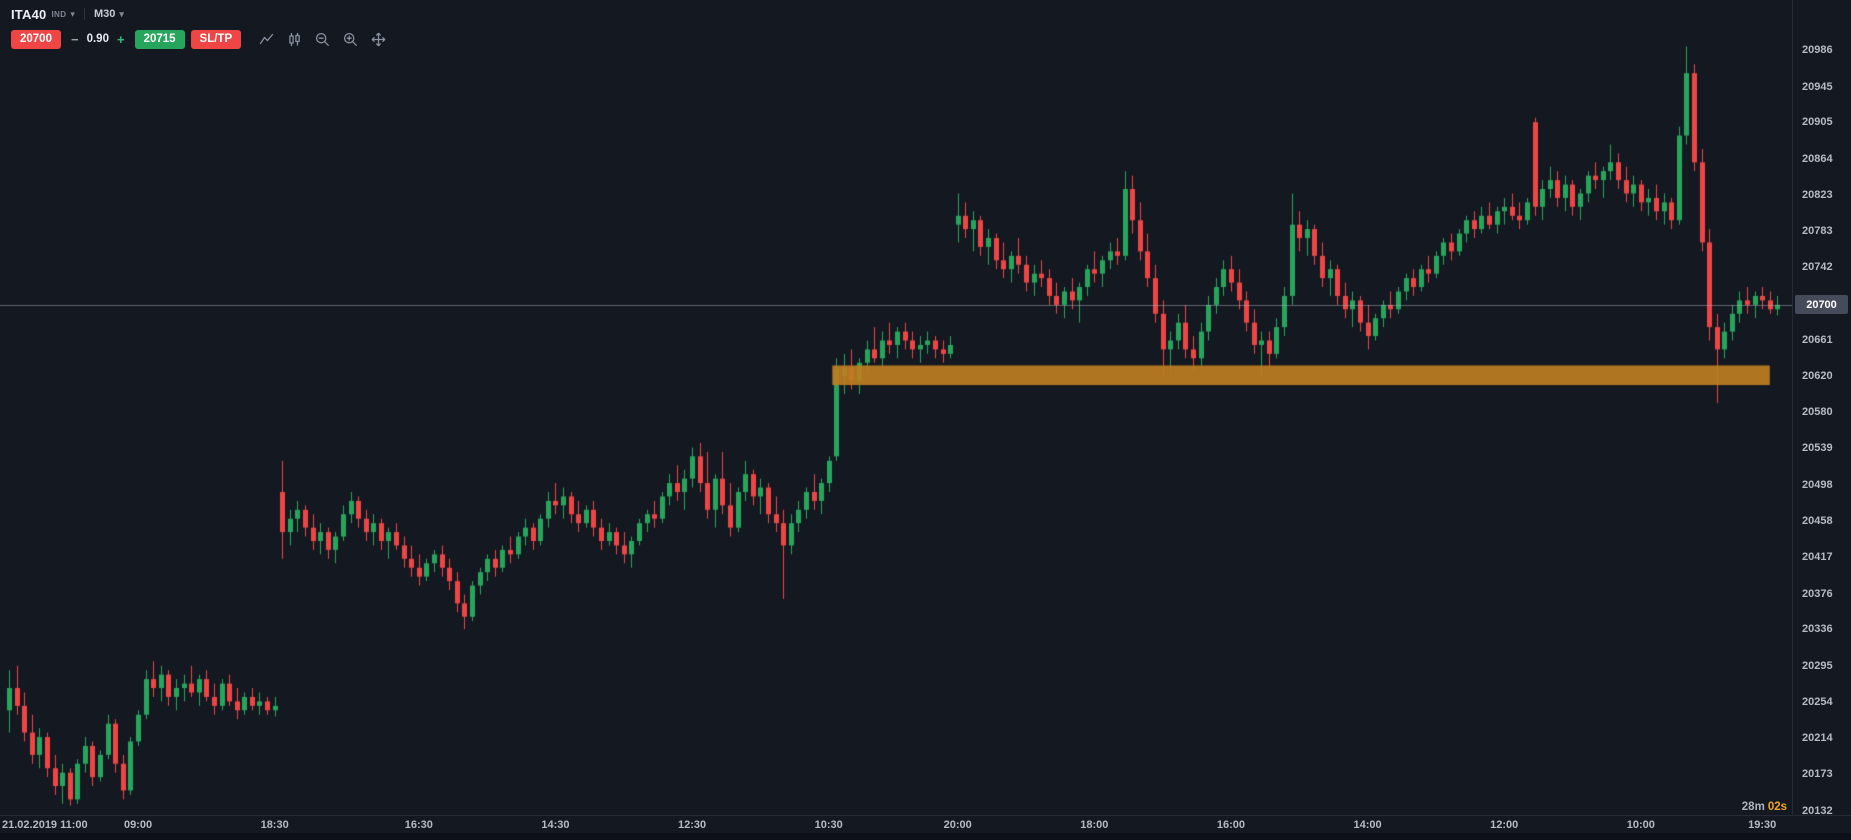 The height and width of the screenshot is (840, 1851). I want to click on price-tick-label: 20905, so click(1817, 122).